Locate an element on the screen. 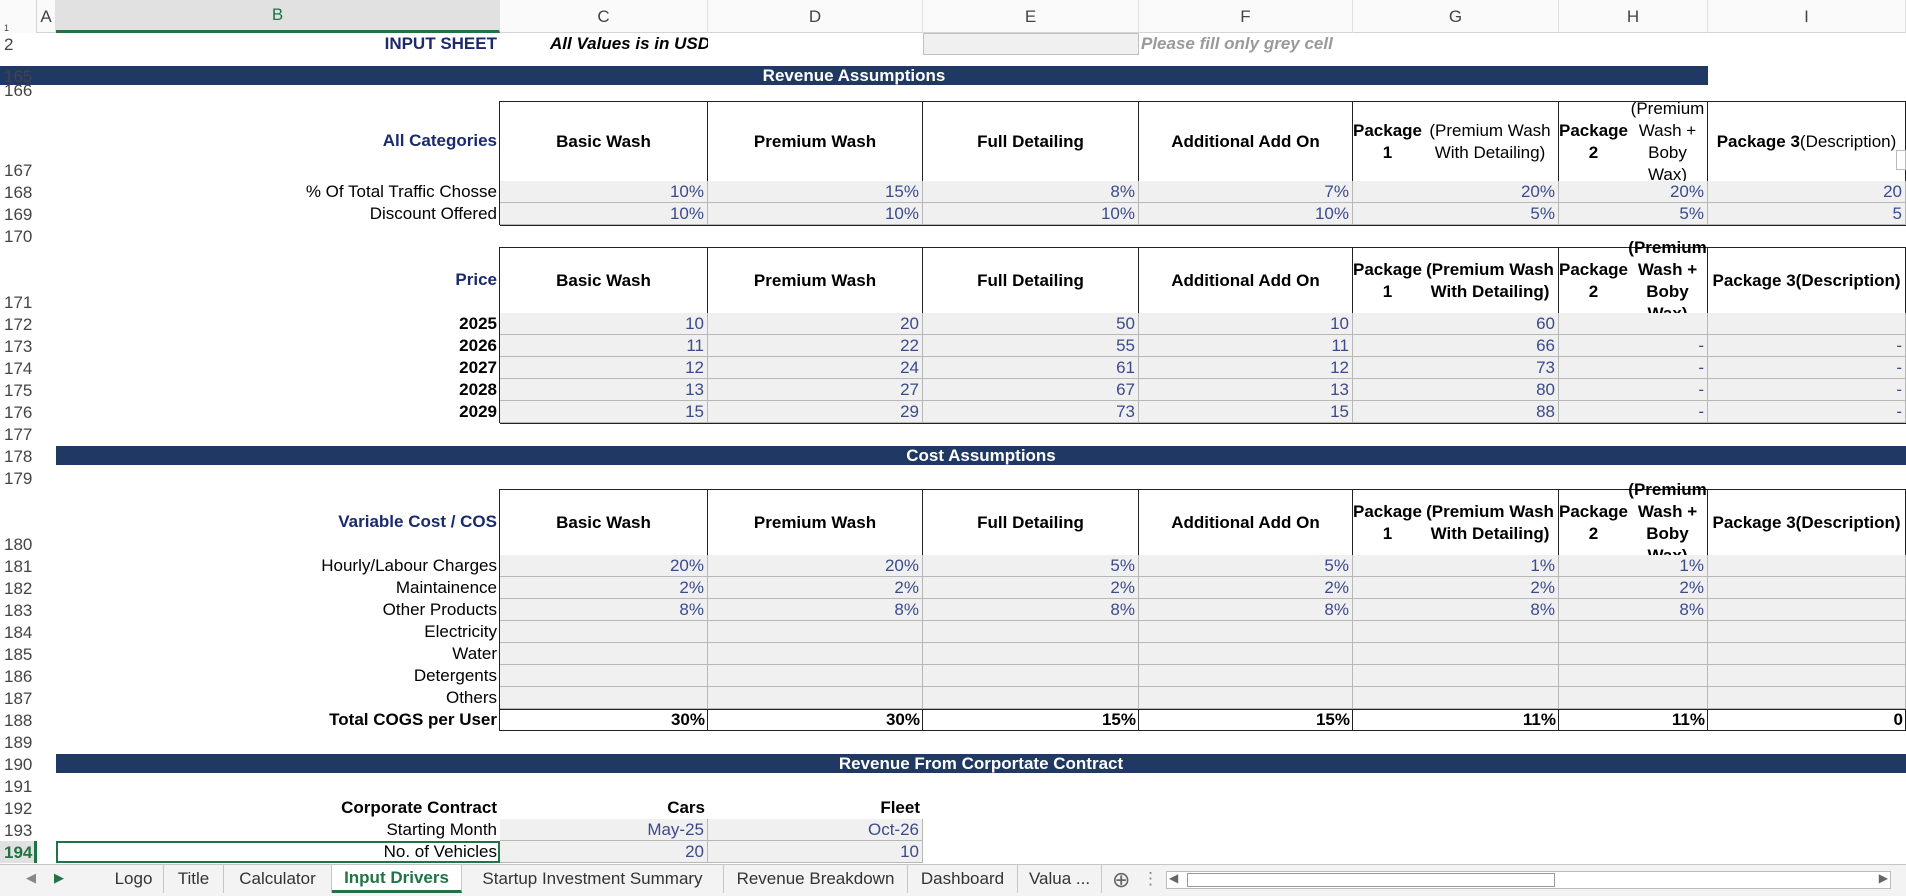 The image size is (1906, 896). row-header-170: 170 is located at coordinates (18, 236).